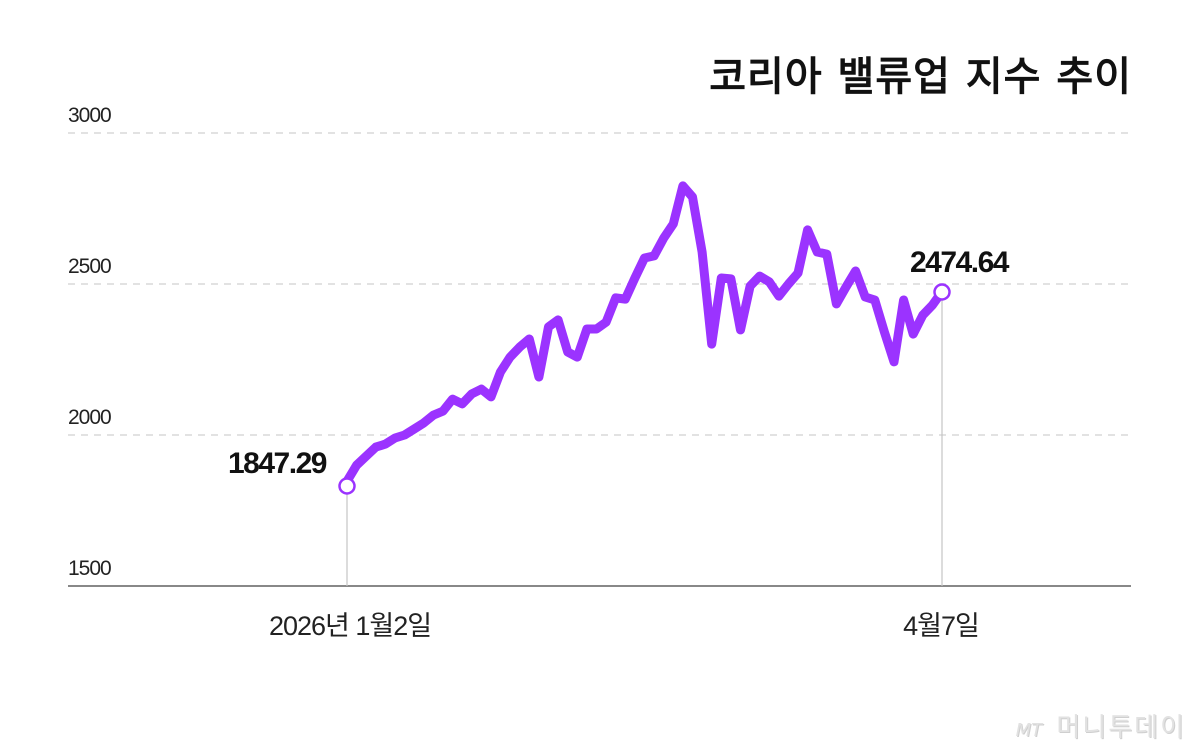 The width and height of the screenshot is (1200, 754). What do you see at coordinates (90, 568) in the screenshot?
I see `y-tick-1500: 1500` at bounding box center [90, 568].